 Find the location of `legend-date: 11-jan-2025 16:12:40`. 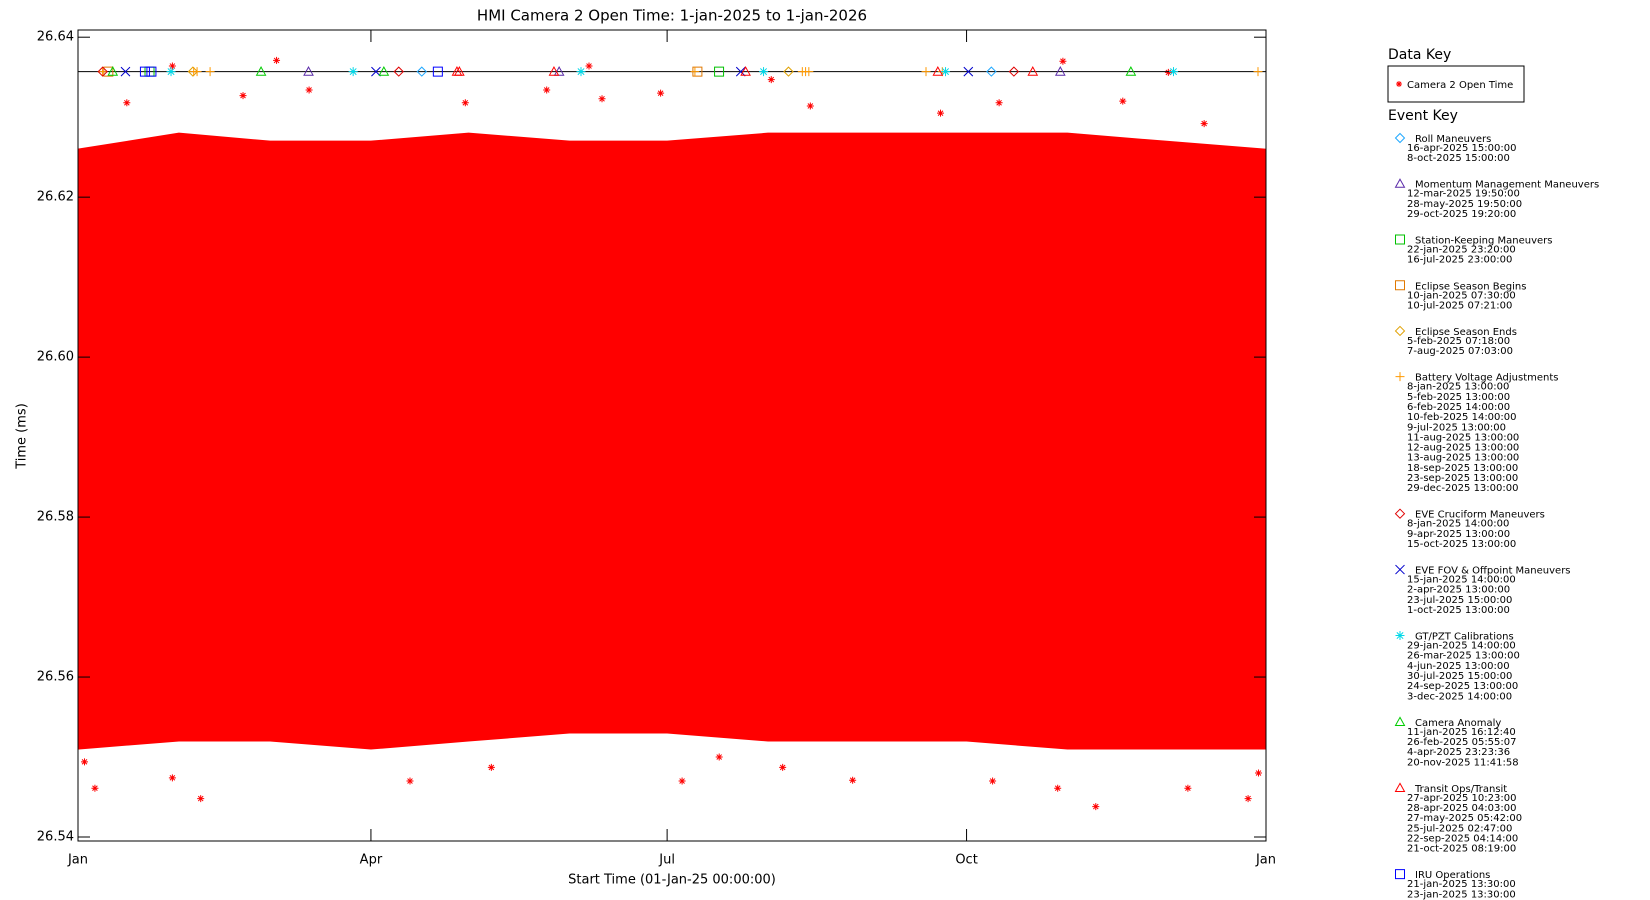

legend-date: 11-jan-2025 16:12:40 is located at coordinates (1461, 732).